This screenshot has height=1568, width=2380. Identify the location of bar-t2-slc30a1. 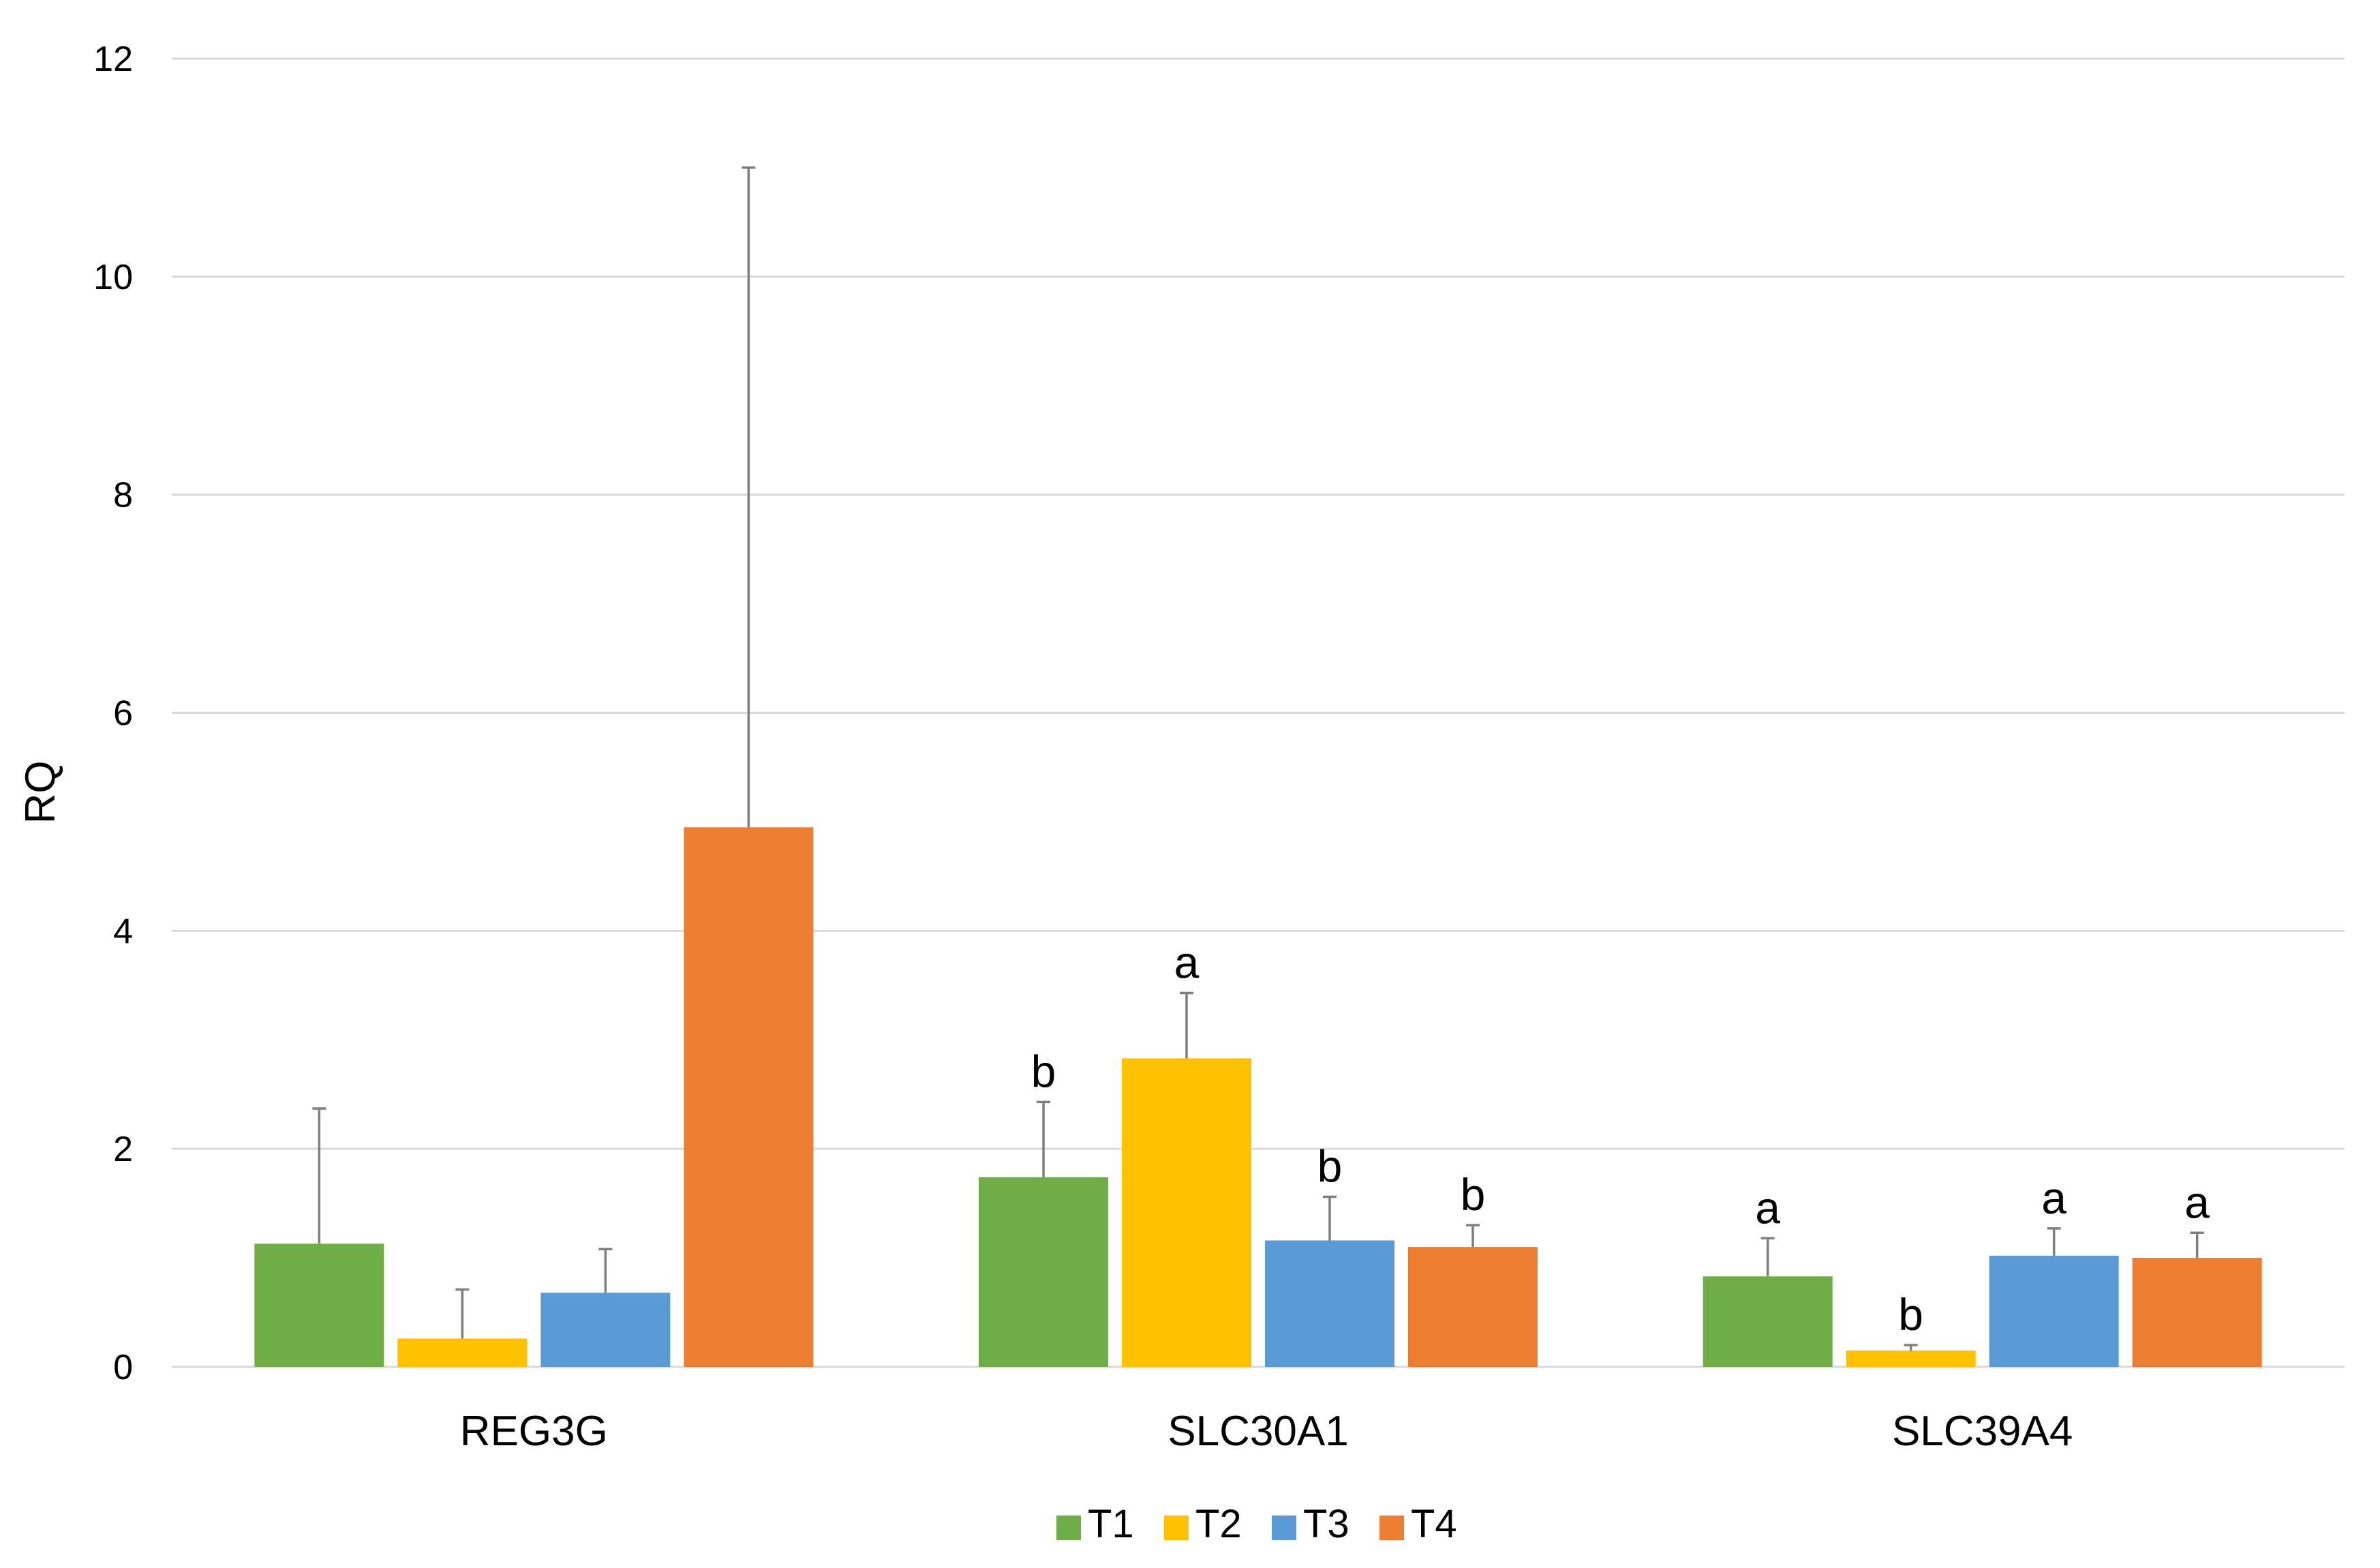
(1186, 1212).